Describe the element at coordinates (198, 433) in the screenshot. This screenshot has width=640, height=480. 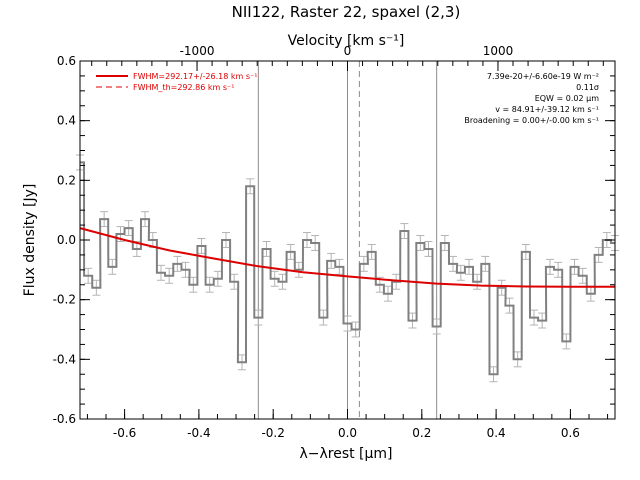
I see `x-tick-label: -0.4` at that location.